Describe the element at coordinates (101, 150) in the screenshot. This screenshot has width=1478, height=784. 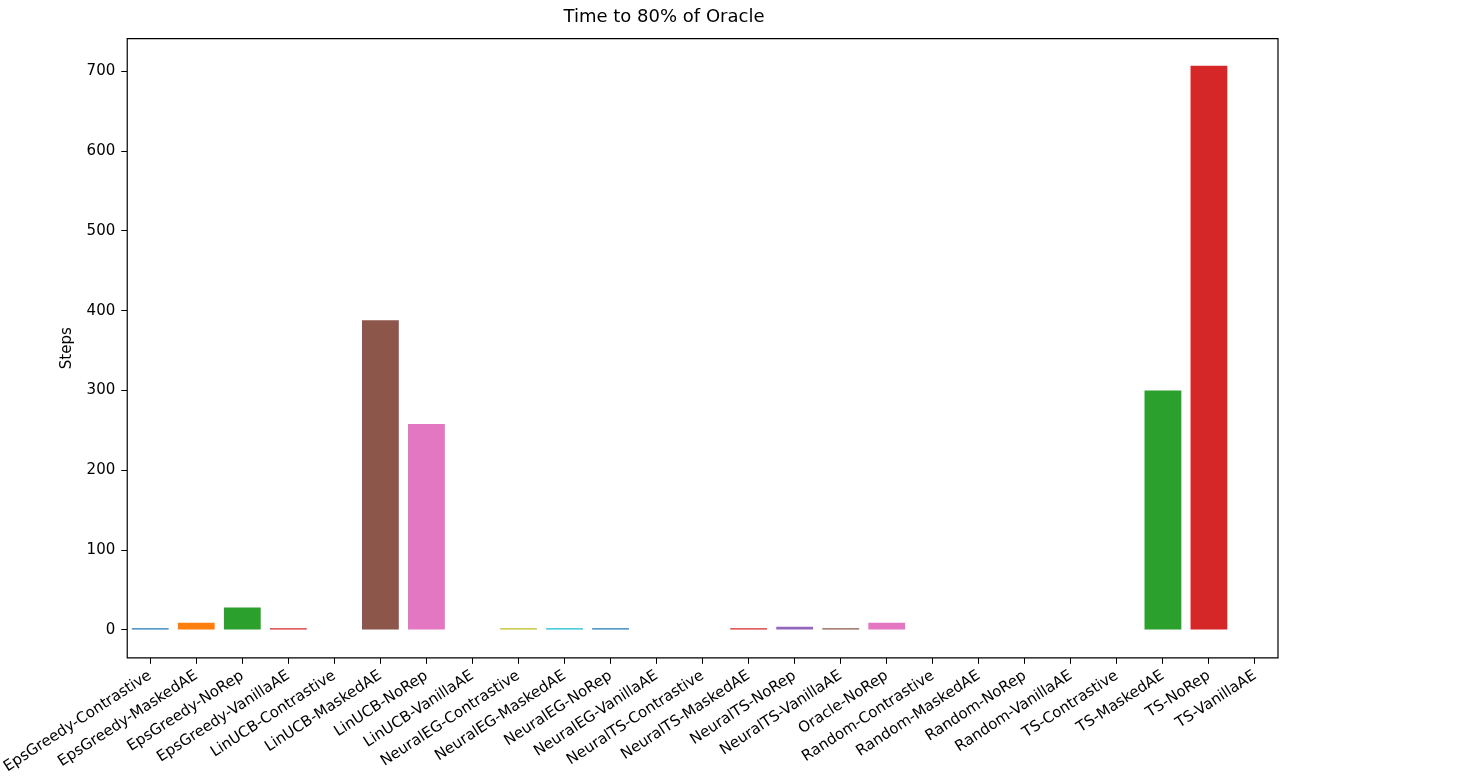
I see `y-tick-label: 600` at that location.